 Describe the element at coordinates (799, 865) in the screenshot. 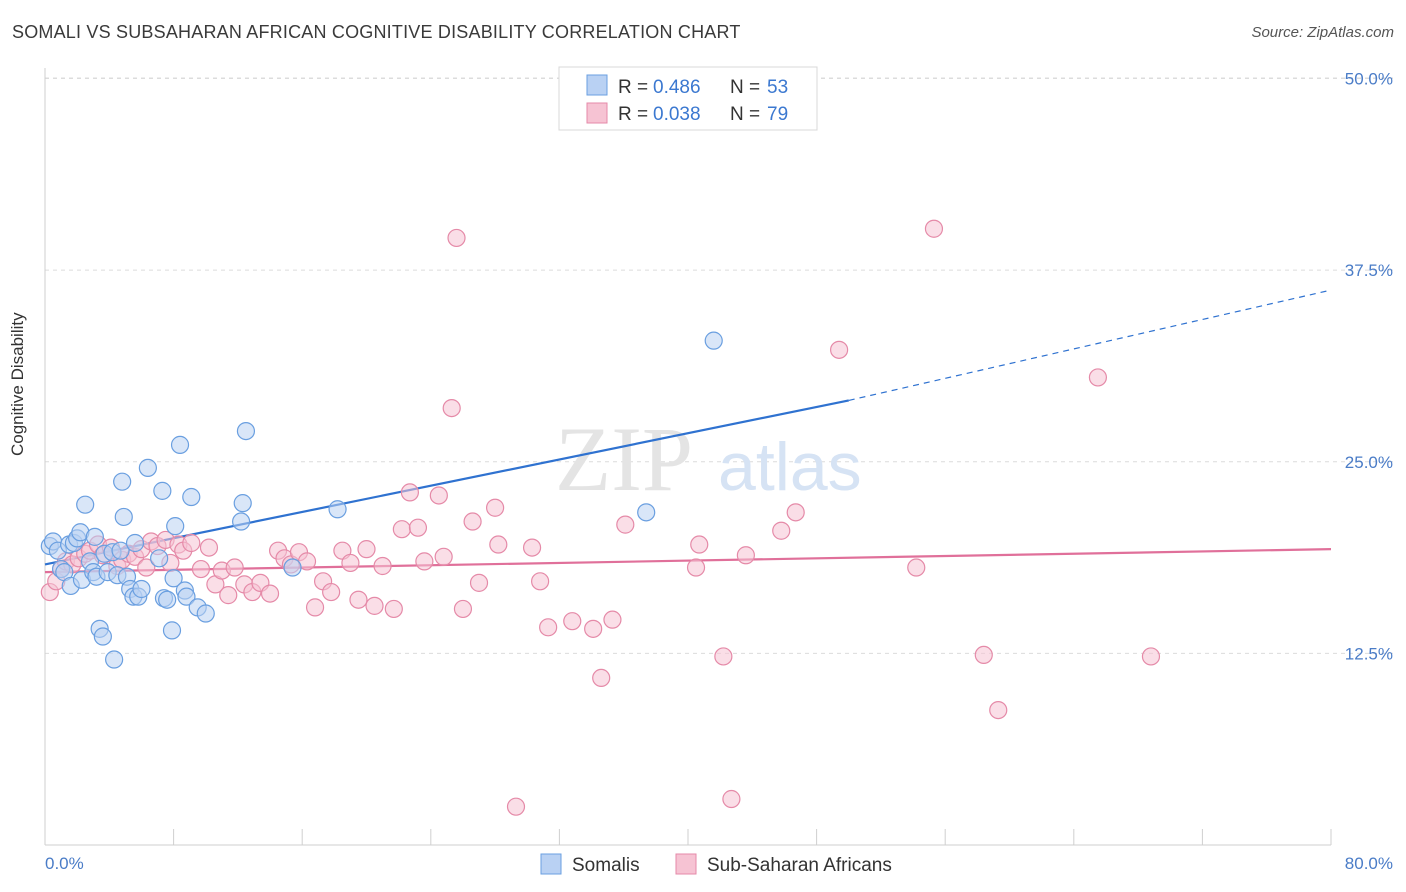

I see `legend-bottom-label-sub: Sub-Saharan Africans` at that location.